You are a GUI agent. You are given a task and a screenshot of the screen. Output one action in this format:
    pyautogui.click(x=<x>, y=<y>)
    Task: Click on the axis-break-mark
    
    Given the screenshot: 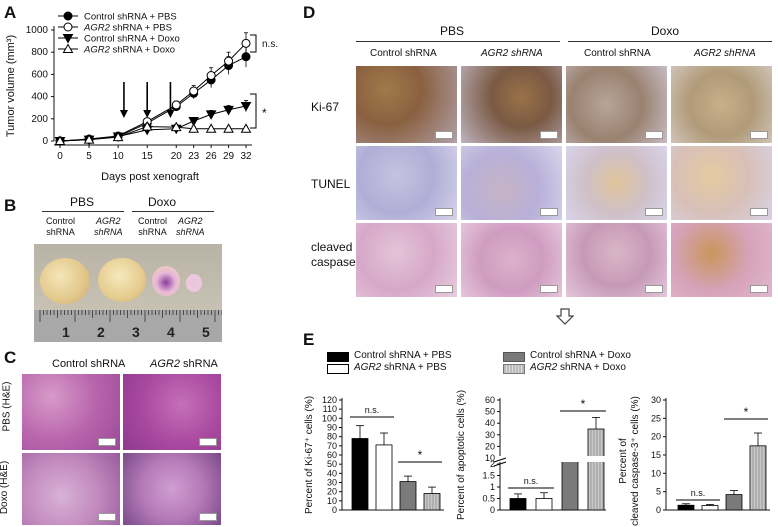 What is the action you would take?
    pyautogui.click(x=500, y=462)
    